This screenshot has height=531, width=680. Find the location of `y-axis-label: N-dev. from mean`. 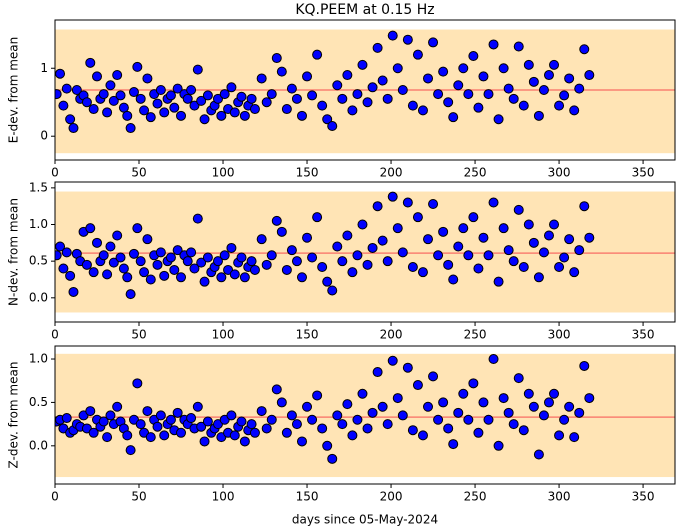

y-axis-label: N-dev. from mean is located at coordinates (14, 252).